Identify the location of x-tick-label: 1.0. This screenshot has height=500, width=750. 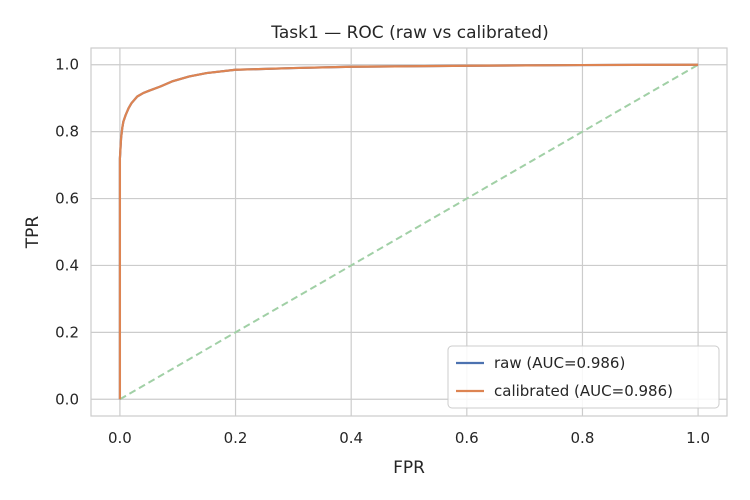
(698, 438).